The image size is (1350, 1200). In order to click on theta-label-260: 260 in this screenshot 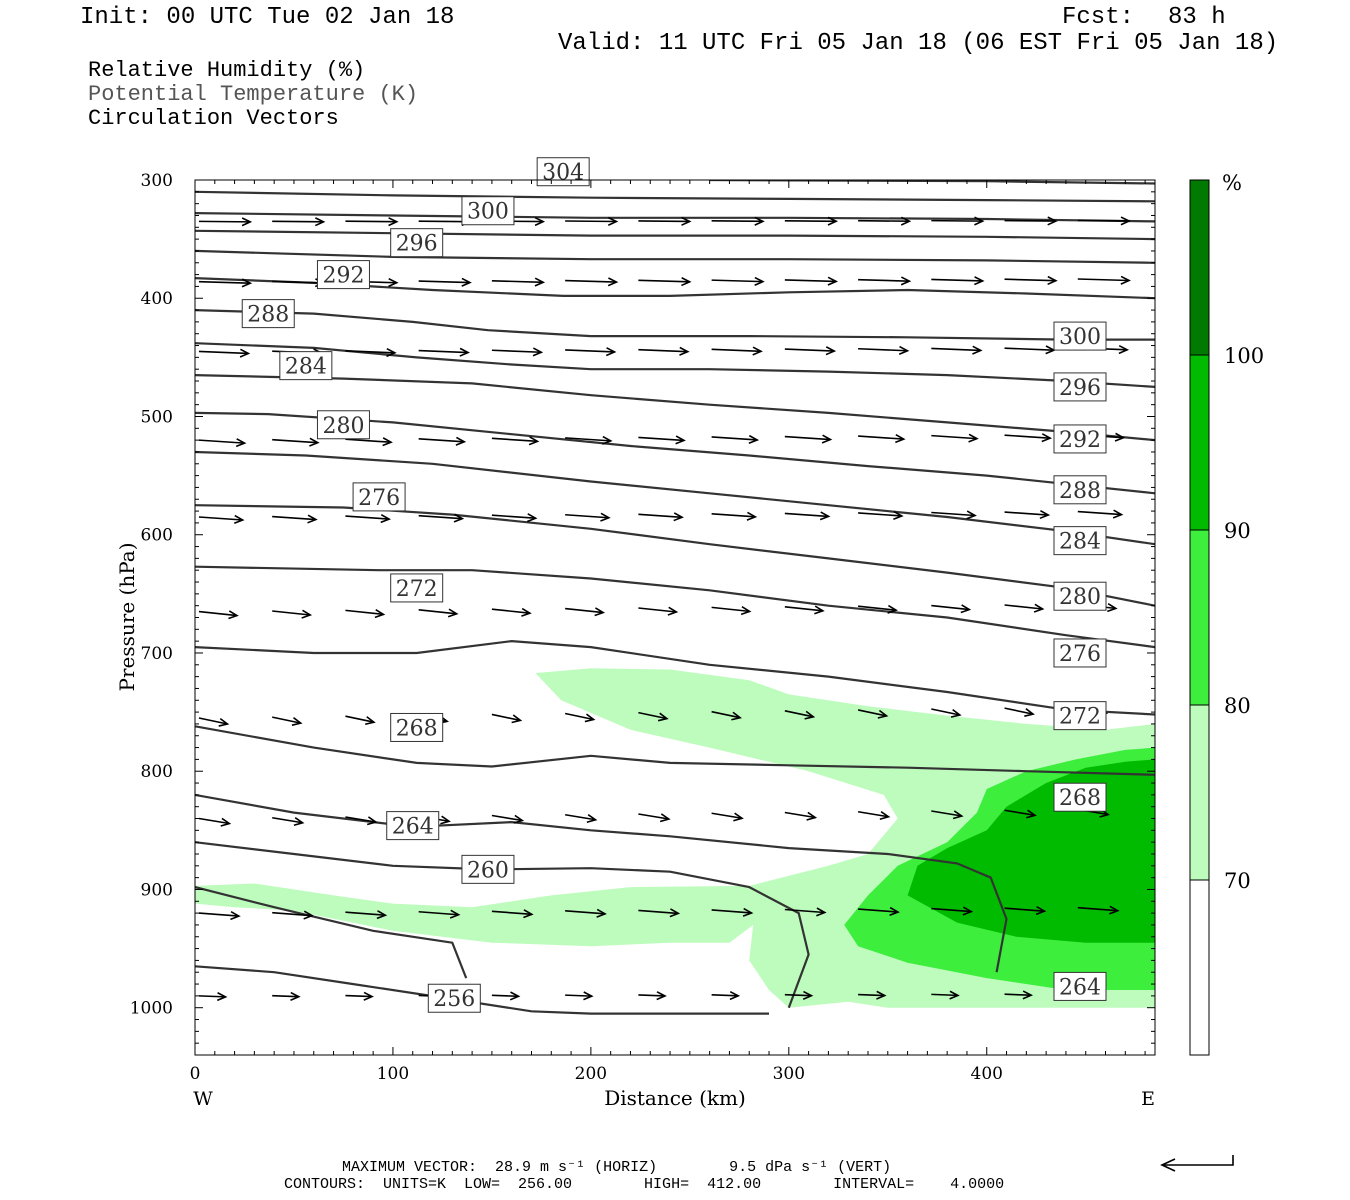, I will do `click(488, 869)`.